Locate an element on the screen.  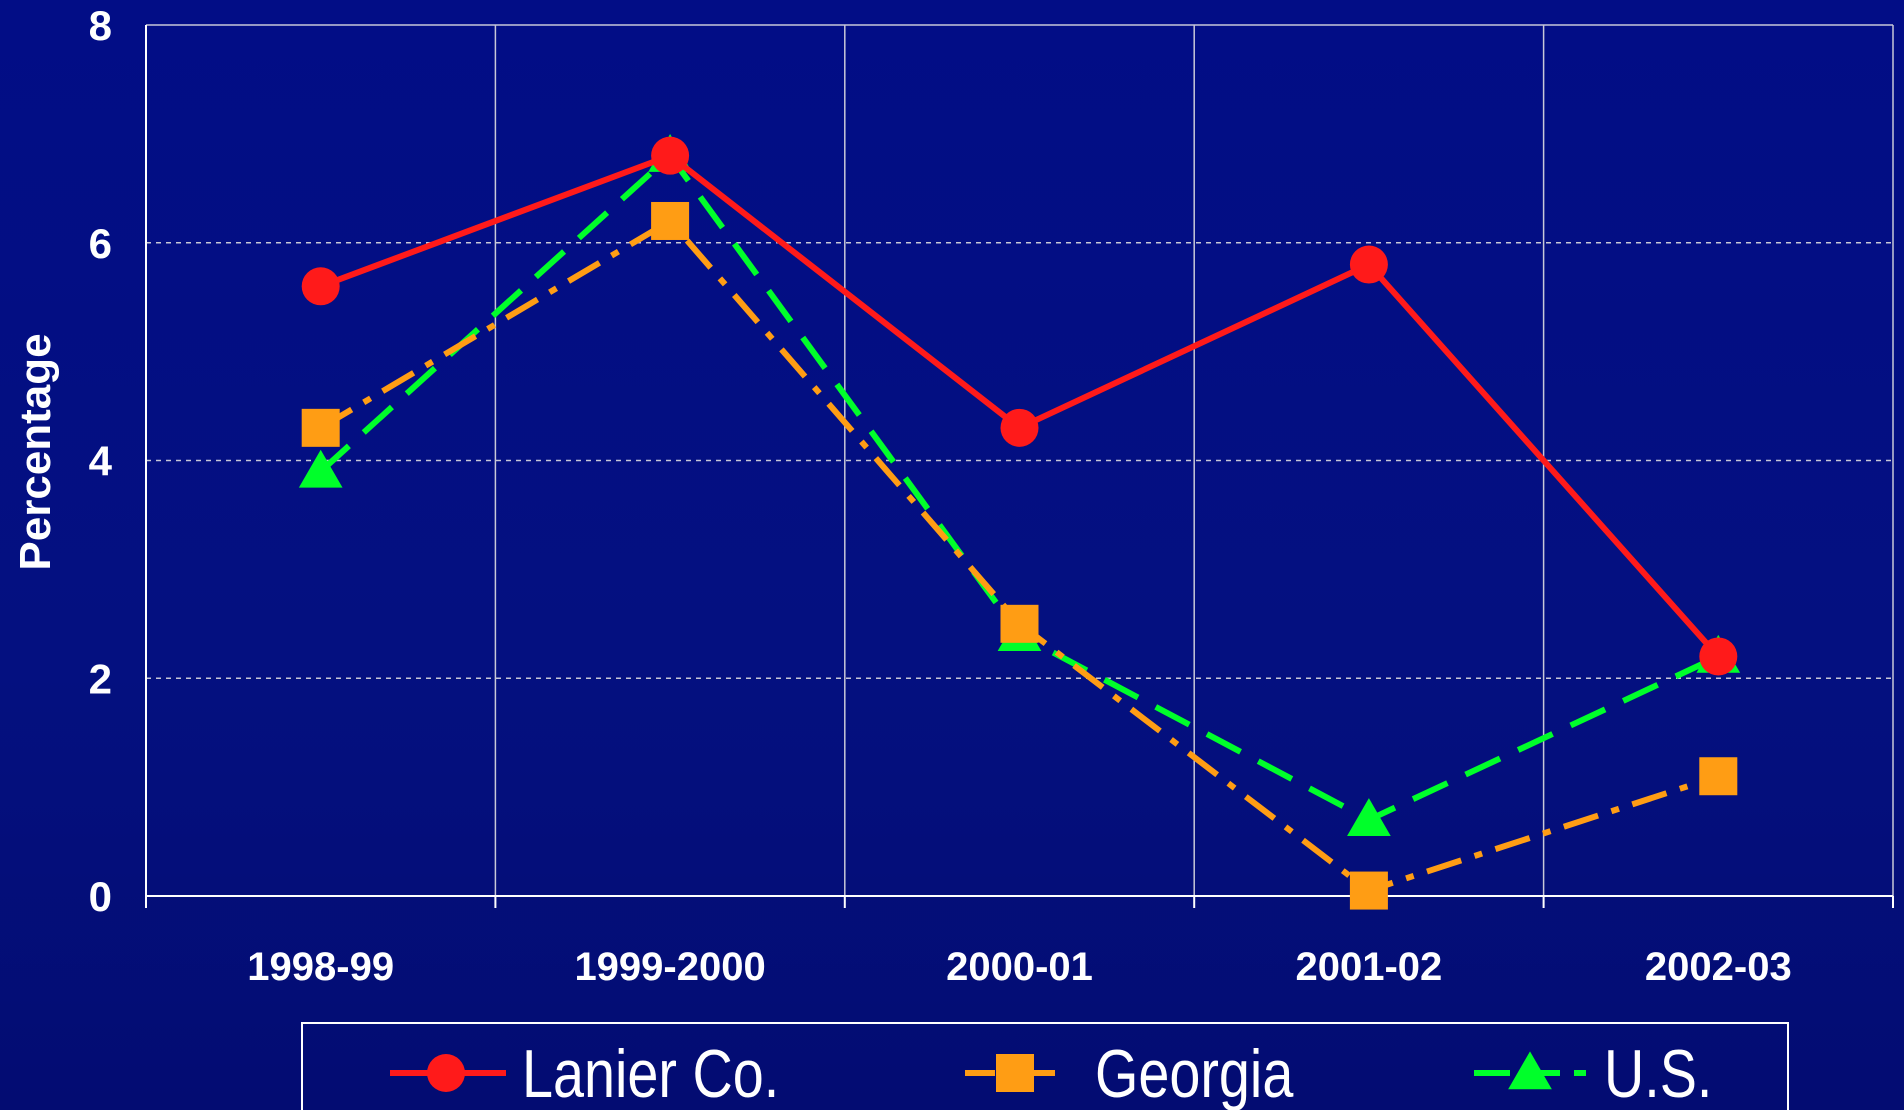
y-tick-label: 2 is located at coordinates (100, 678).